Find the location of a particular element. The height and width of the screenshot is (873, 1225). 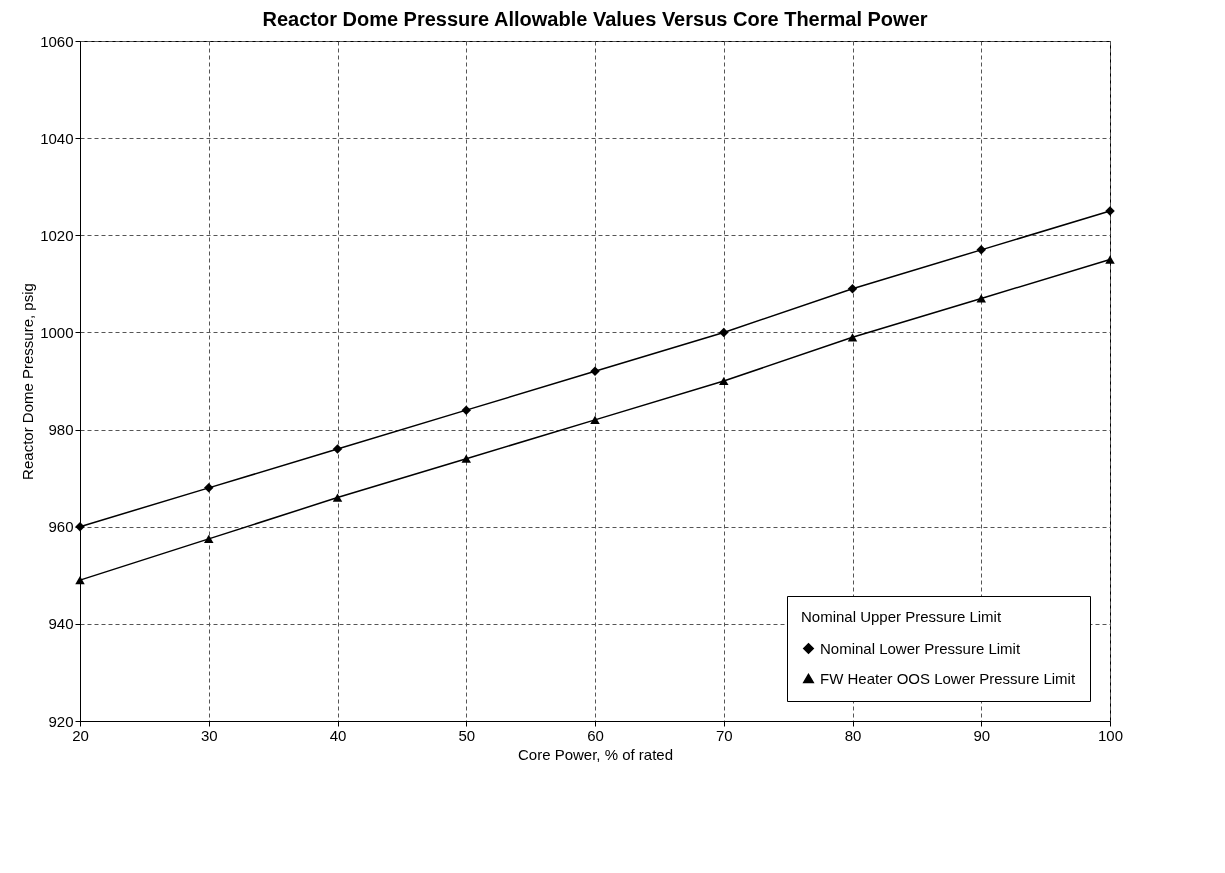

x-tick-label: 20 is located at coordinates (80, 735).